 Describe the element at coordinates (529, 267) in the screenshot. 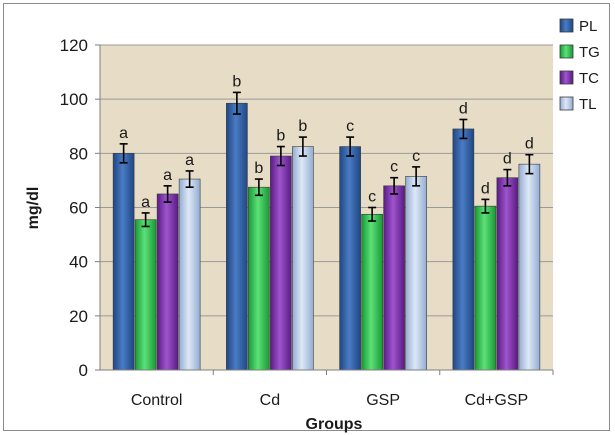

I see `bar-tl-cd-gsp` at that location.